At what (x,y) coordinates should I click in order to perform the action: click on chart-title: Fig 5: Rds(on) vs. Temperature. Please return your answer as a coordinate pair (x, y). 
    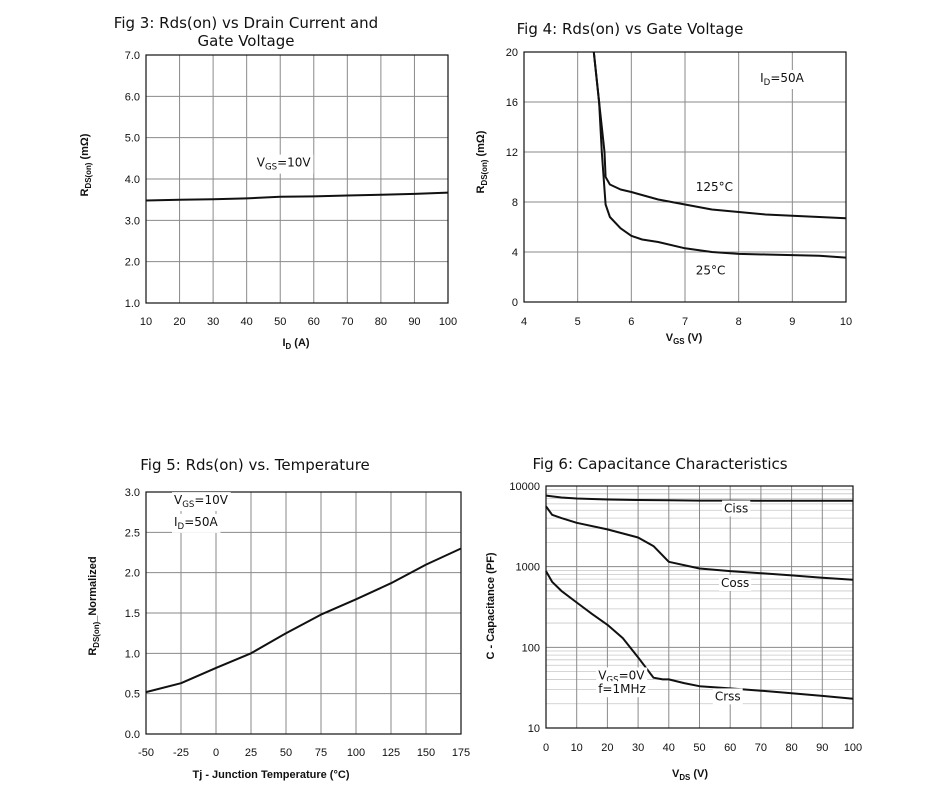
    Looking at the image, I should click on (255, 465).